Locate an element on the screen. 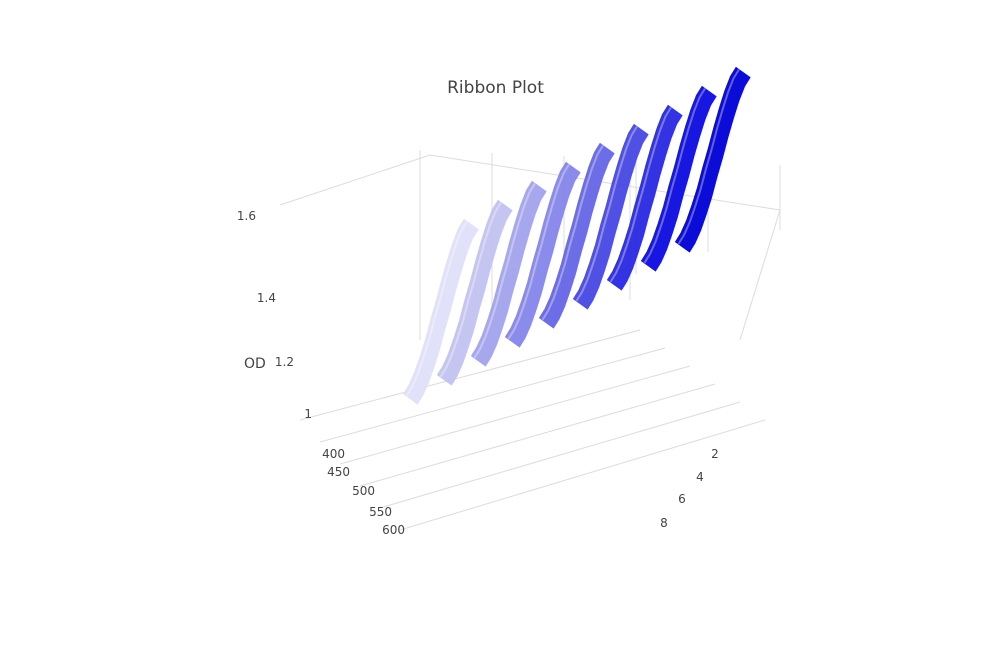  x-tick-500: 500 is located at coordinates (363, 491).